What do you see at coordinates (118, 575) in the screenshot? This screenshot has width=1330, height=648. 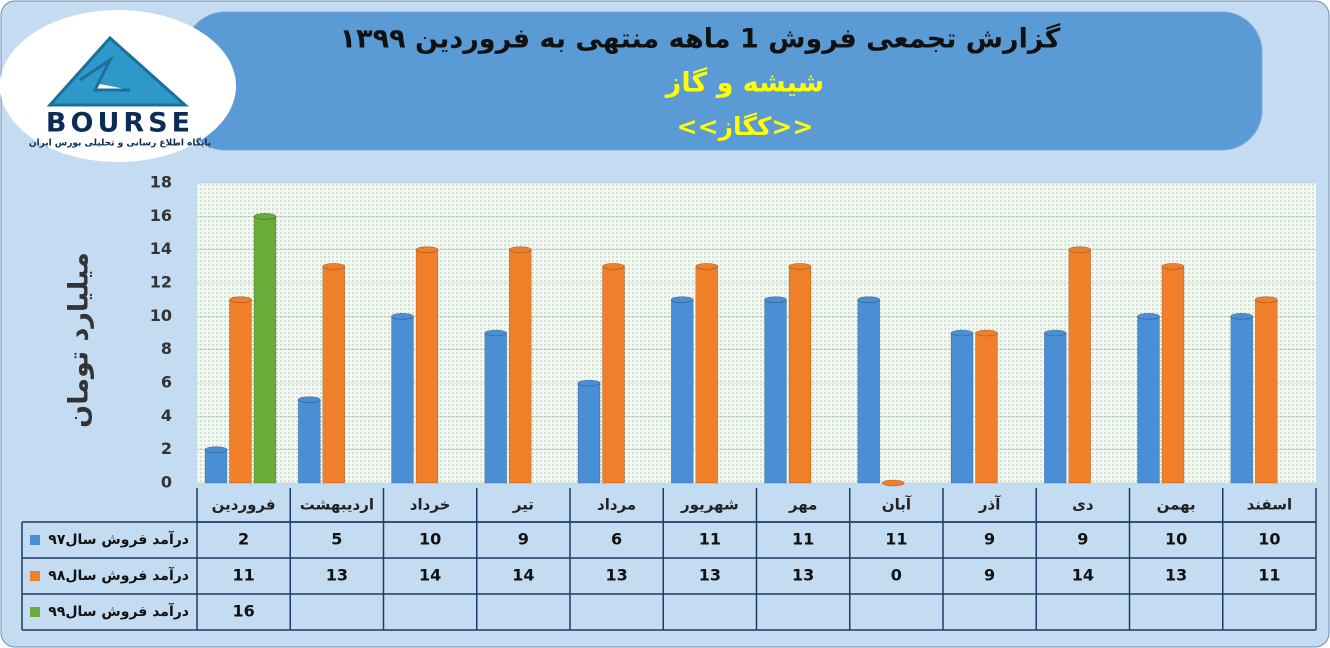 I see `legend-label: درآمد فروش سال۹۸` at bounding box center [118, 575].